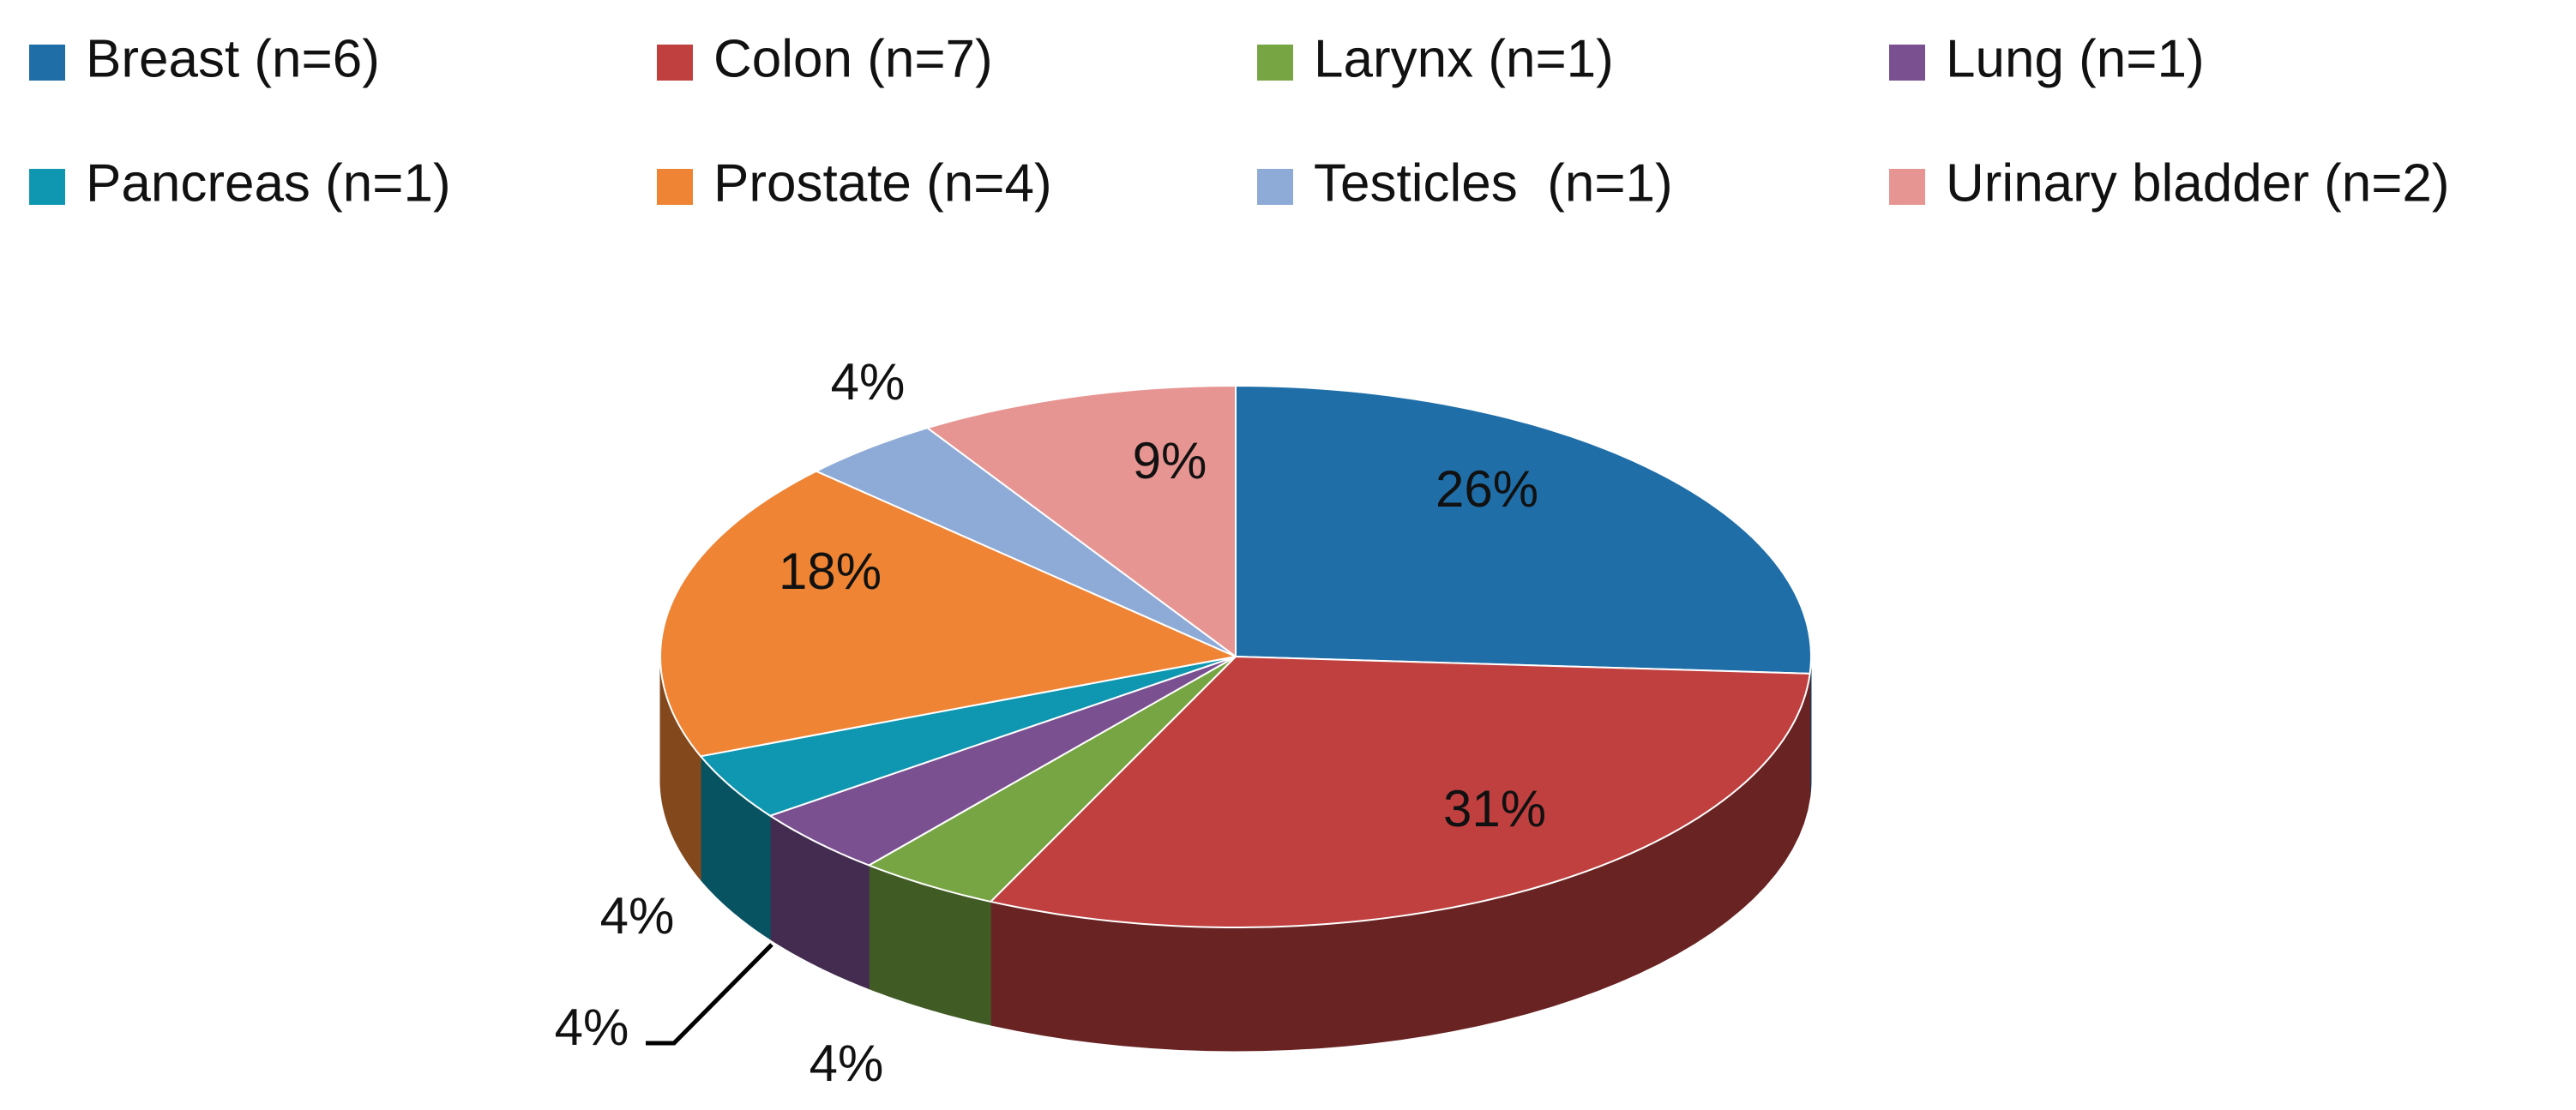 The height and width of the screenshot is (1110, 2576). I want to click on data-label: 26%, so click(1486, 489).